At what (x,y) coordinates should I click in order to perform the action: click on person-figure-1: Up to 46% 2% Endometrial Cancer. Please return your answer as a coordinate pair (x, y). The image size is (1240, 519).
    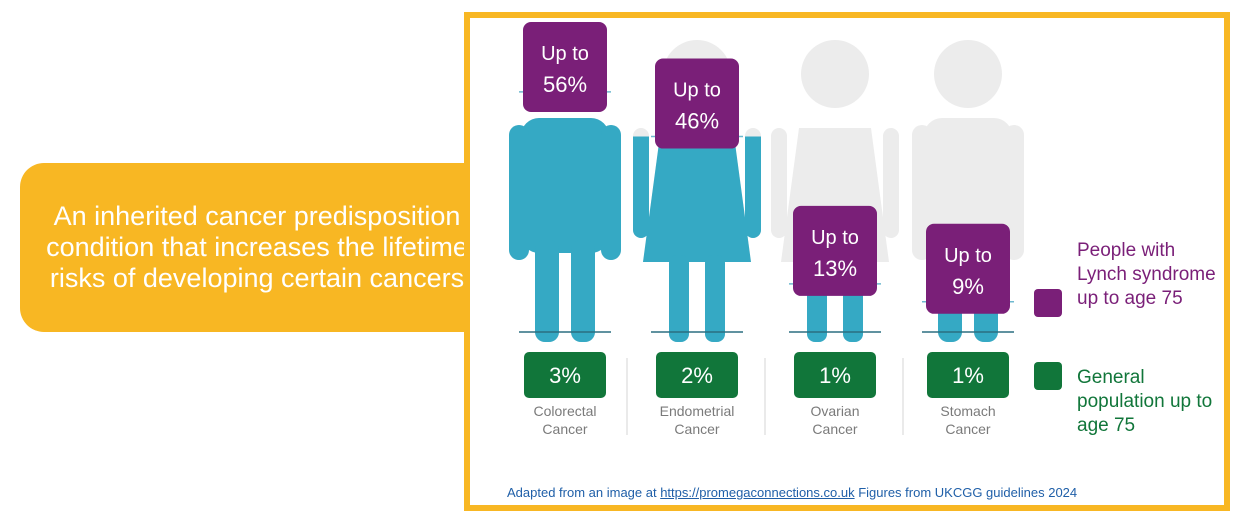
    Looking at the image, I should click on (697, 238).